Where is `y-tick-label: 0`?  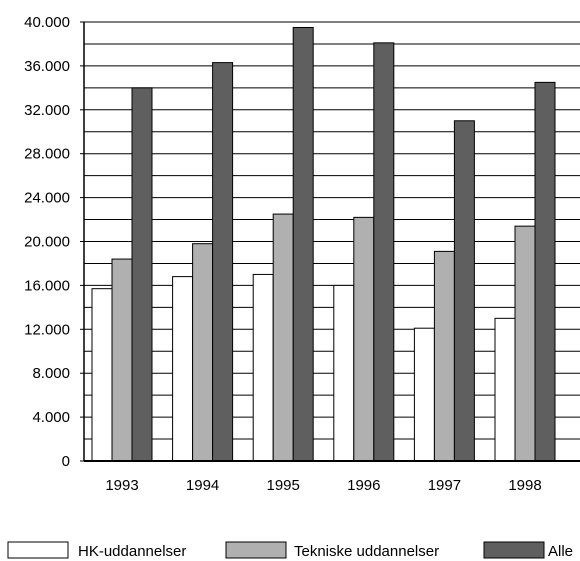
y-tick-label: 0 is located at coordinates (66, 461).